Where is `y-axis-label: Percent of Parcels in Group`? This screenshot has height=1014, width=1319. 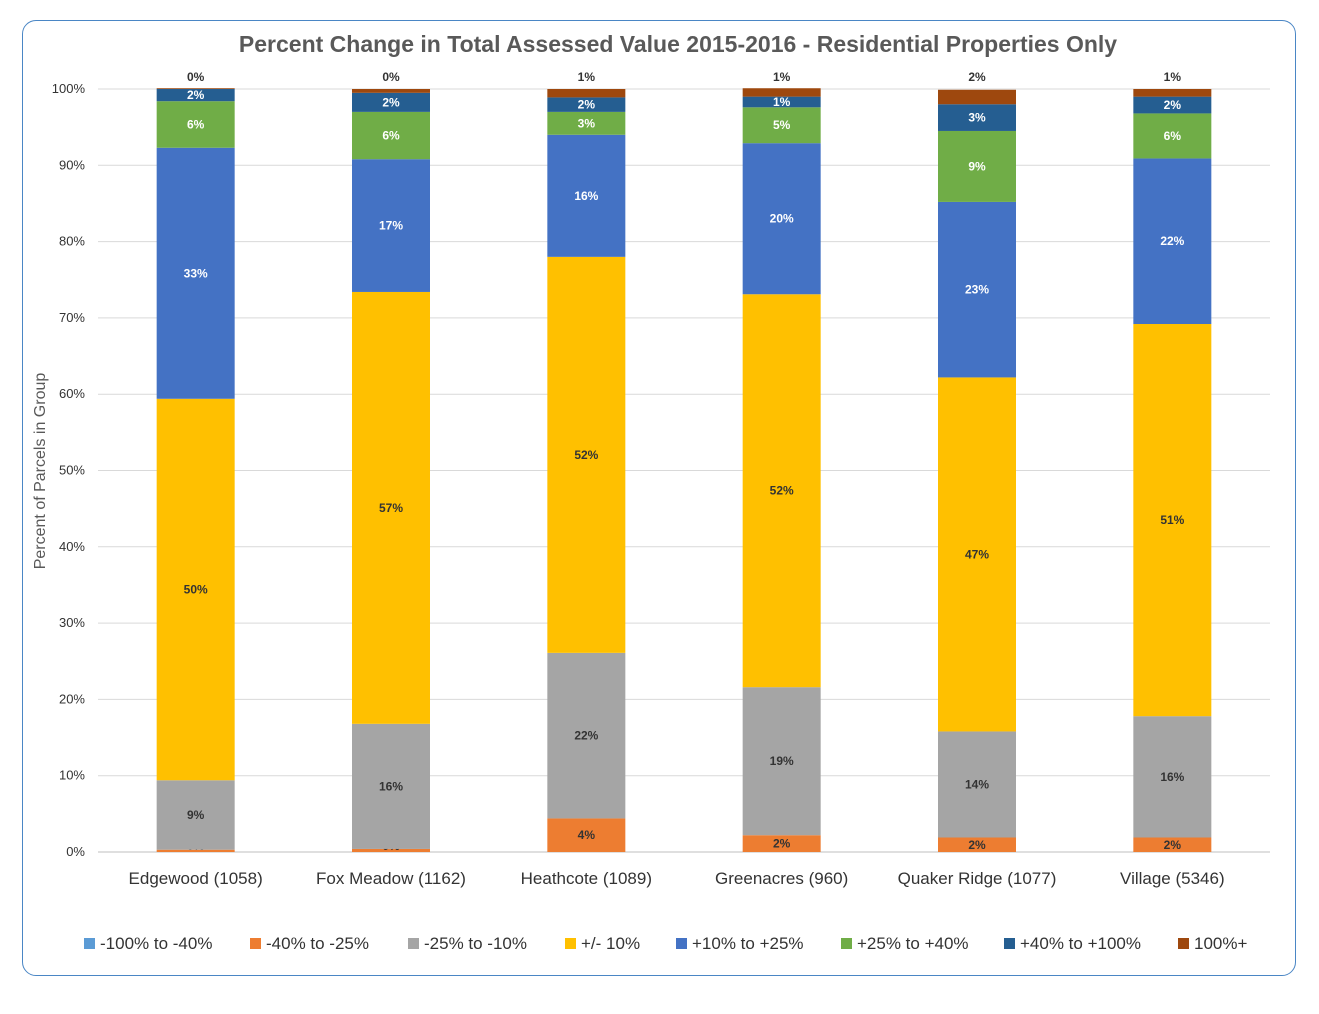 y-axis-label: Percent of Parcels in Group is located at coordinates (40, 471).